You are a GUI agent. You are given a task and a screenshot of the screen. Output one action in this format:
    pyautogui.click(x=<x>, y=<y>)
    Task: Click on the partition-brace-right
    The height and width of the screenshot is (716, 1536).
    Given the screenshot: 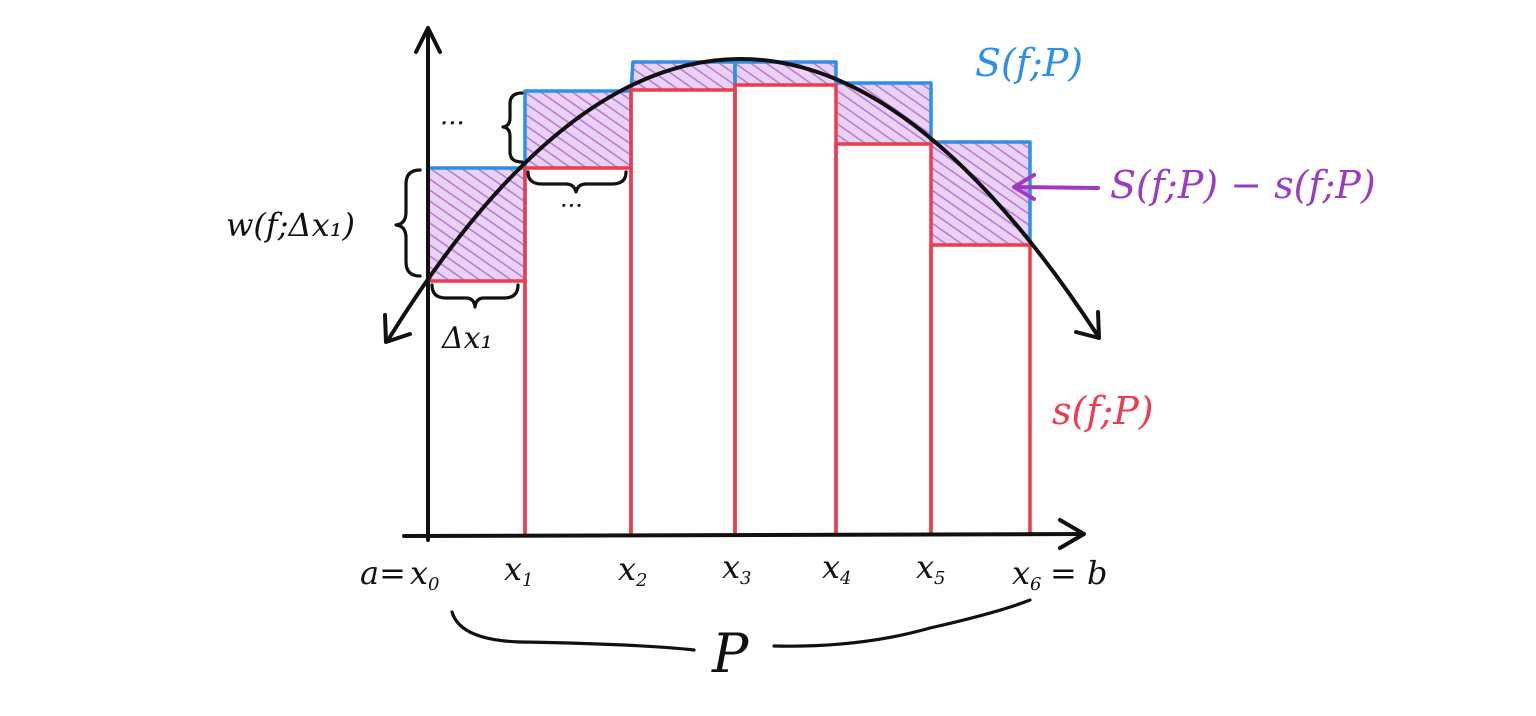 What is the action you would take?
    pyautogui.click(x=902, y=623)
    